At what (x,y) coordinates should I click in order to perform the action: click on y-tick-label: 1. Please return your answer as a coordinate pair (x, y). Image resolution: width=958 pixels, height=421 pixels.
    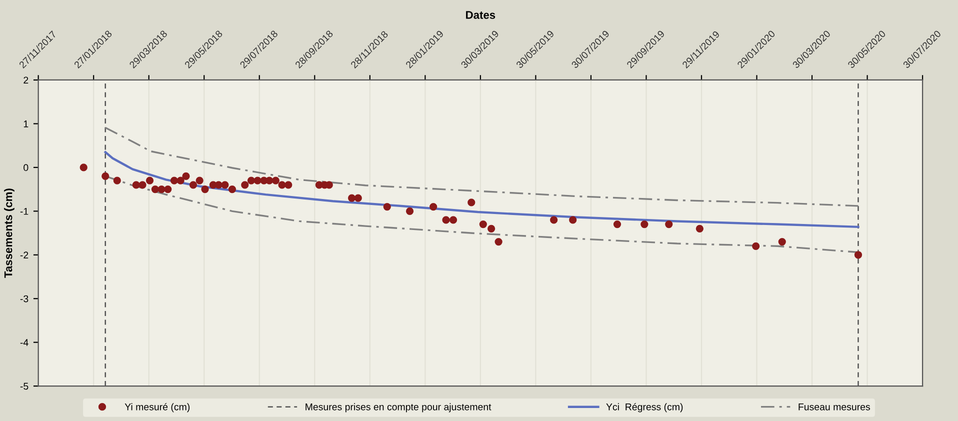
    Looking at the image, I should click on (26, 124).